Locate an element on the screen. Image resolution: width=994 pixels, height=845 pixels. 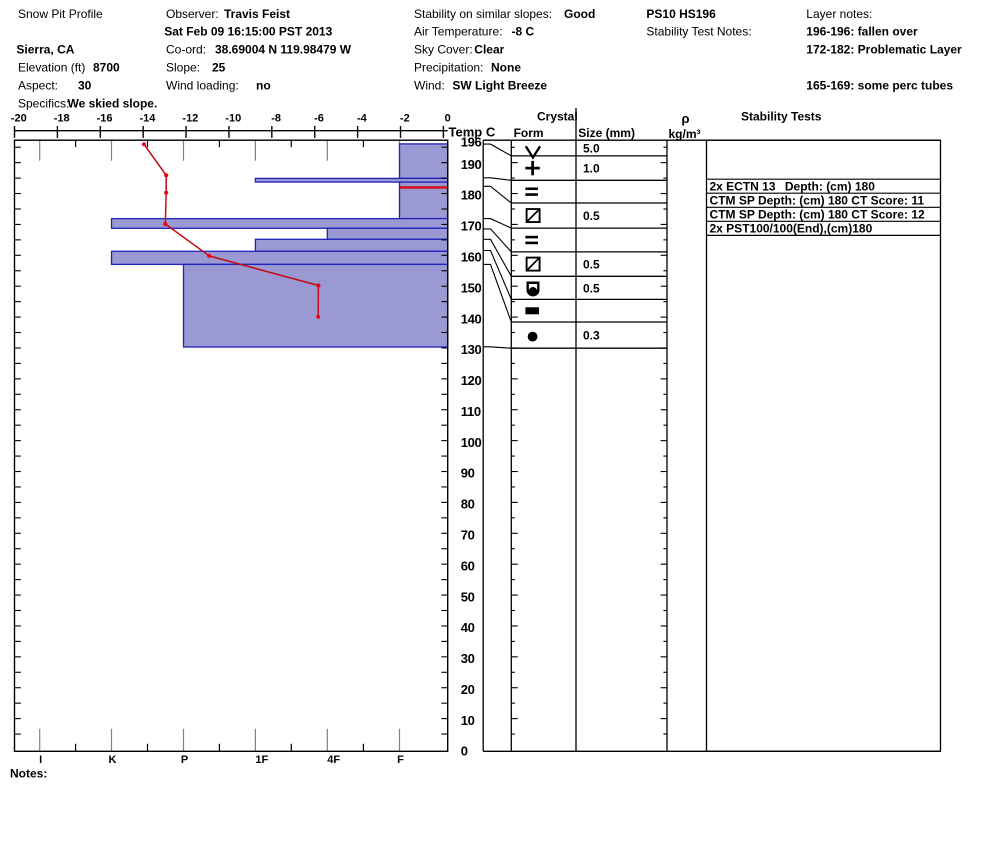
svg-text: 172-182: Problematic Layer is located at coordinates (884, 50).